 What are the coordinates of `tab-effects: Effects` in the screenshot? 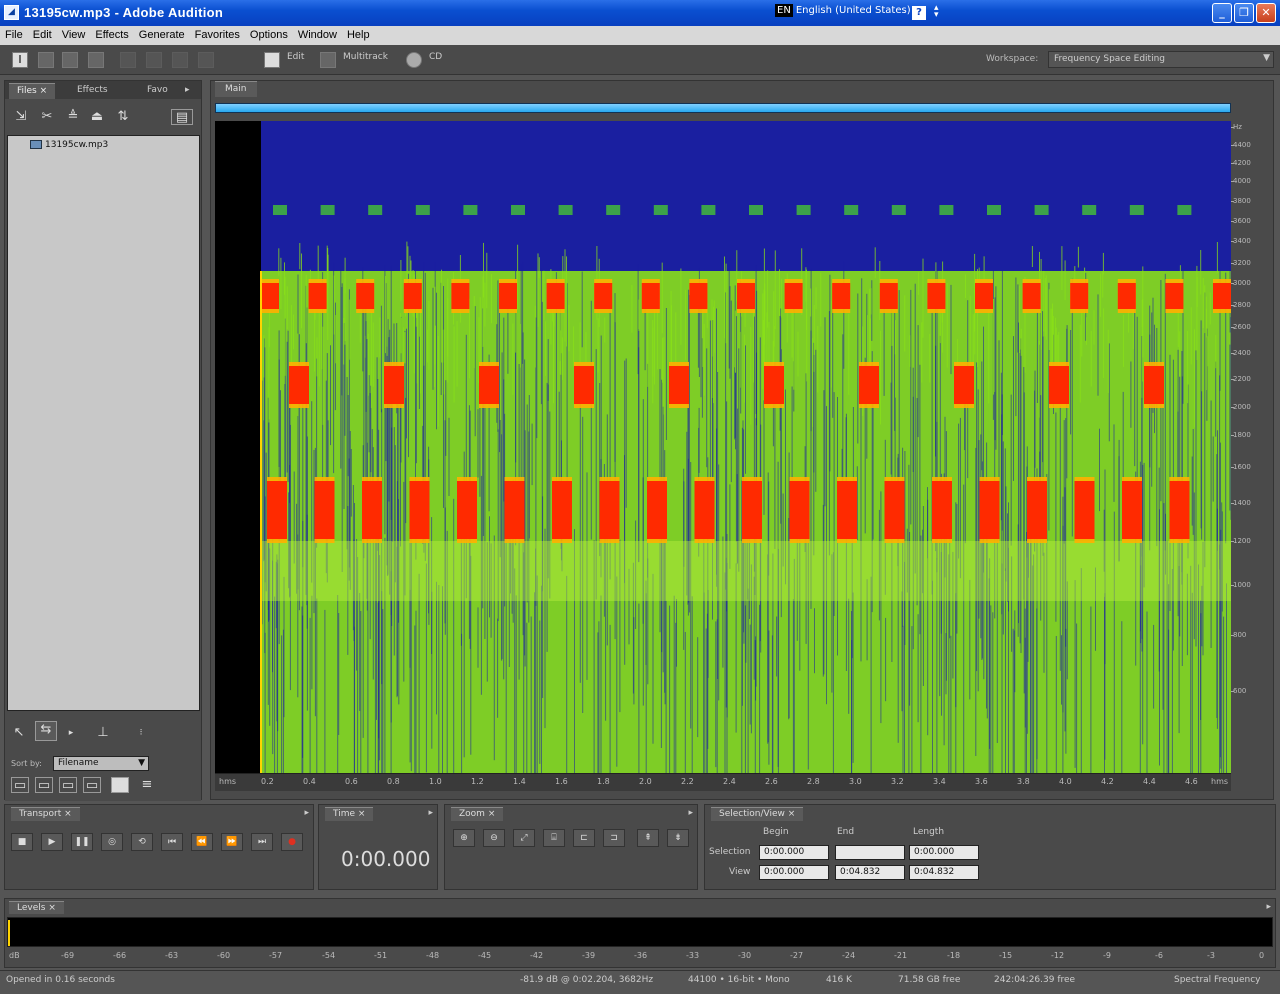 It's located at (92, 91).